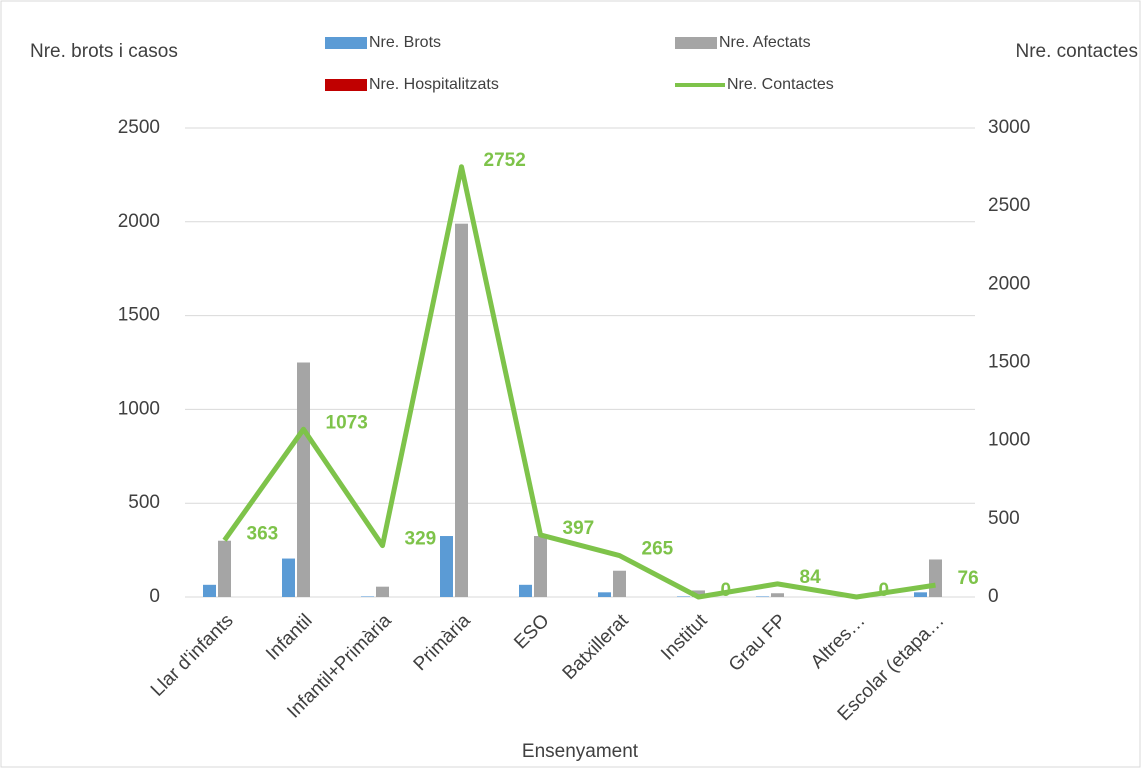 This screenshot has height=769, width=1142. What do you see at coordinates (139, 127) in the screenshot?
I see `y-tick-label: 2500` at bounding box center [139, 127].